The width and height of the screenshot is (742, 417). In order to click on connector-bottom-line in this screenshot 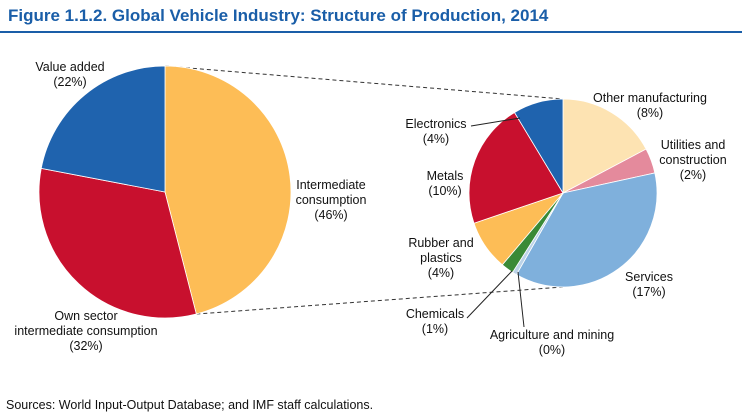, I will do `click(380, 300)`.